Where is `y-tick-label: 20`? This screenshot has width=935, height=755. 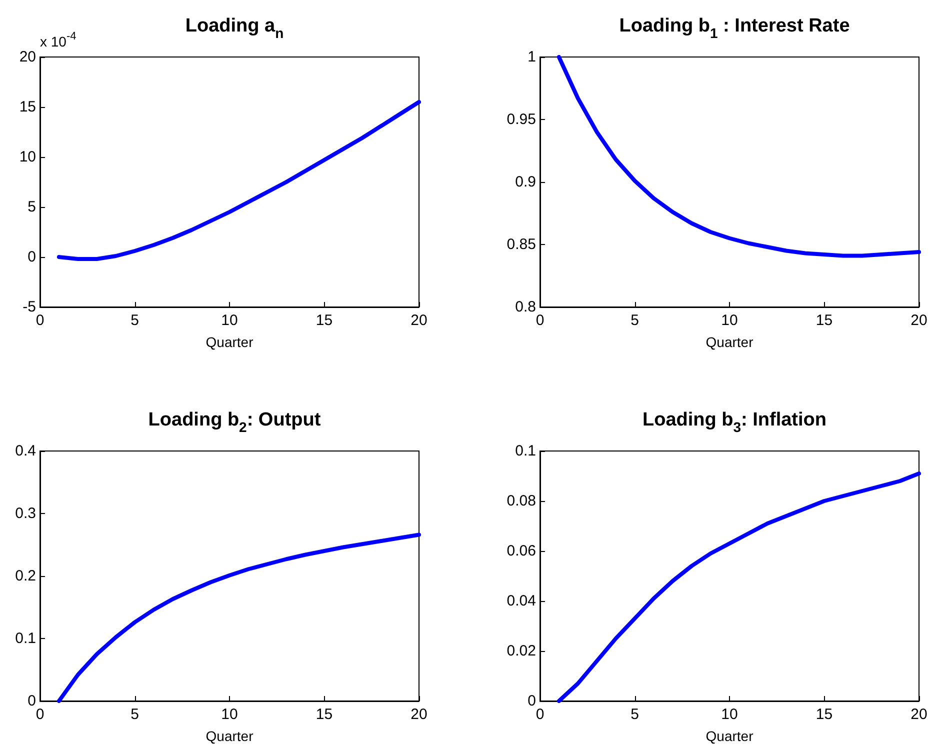 y-tick-label: 20 is located at coordinates (27, 57).